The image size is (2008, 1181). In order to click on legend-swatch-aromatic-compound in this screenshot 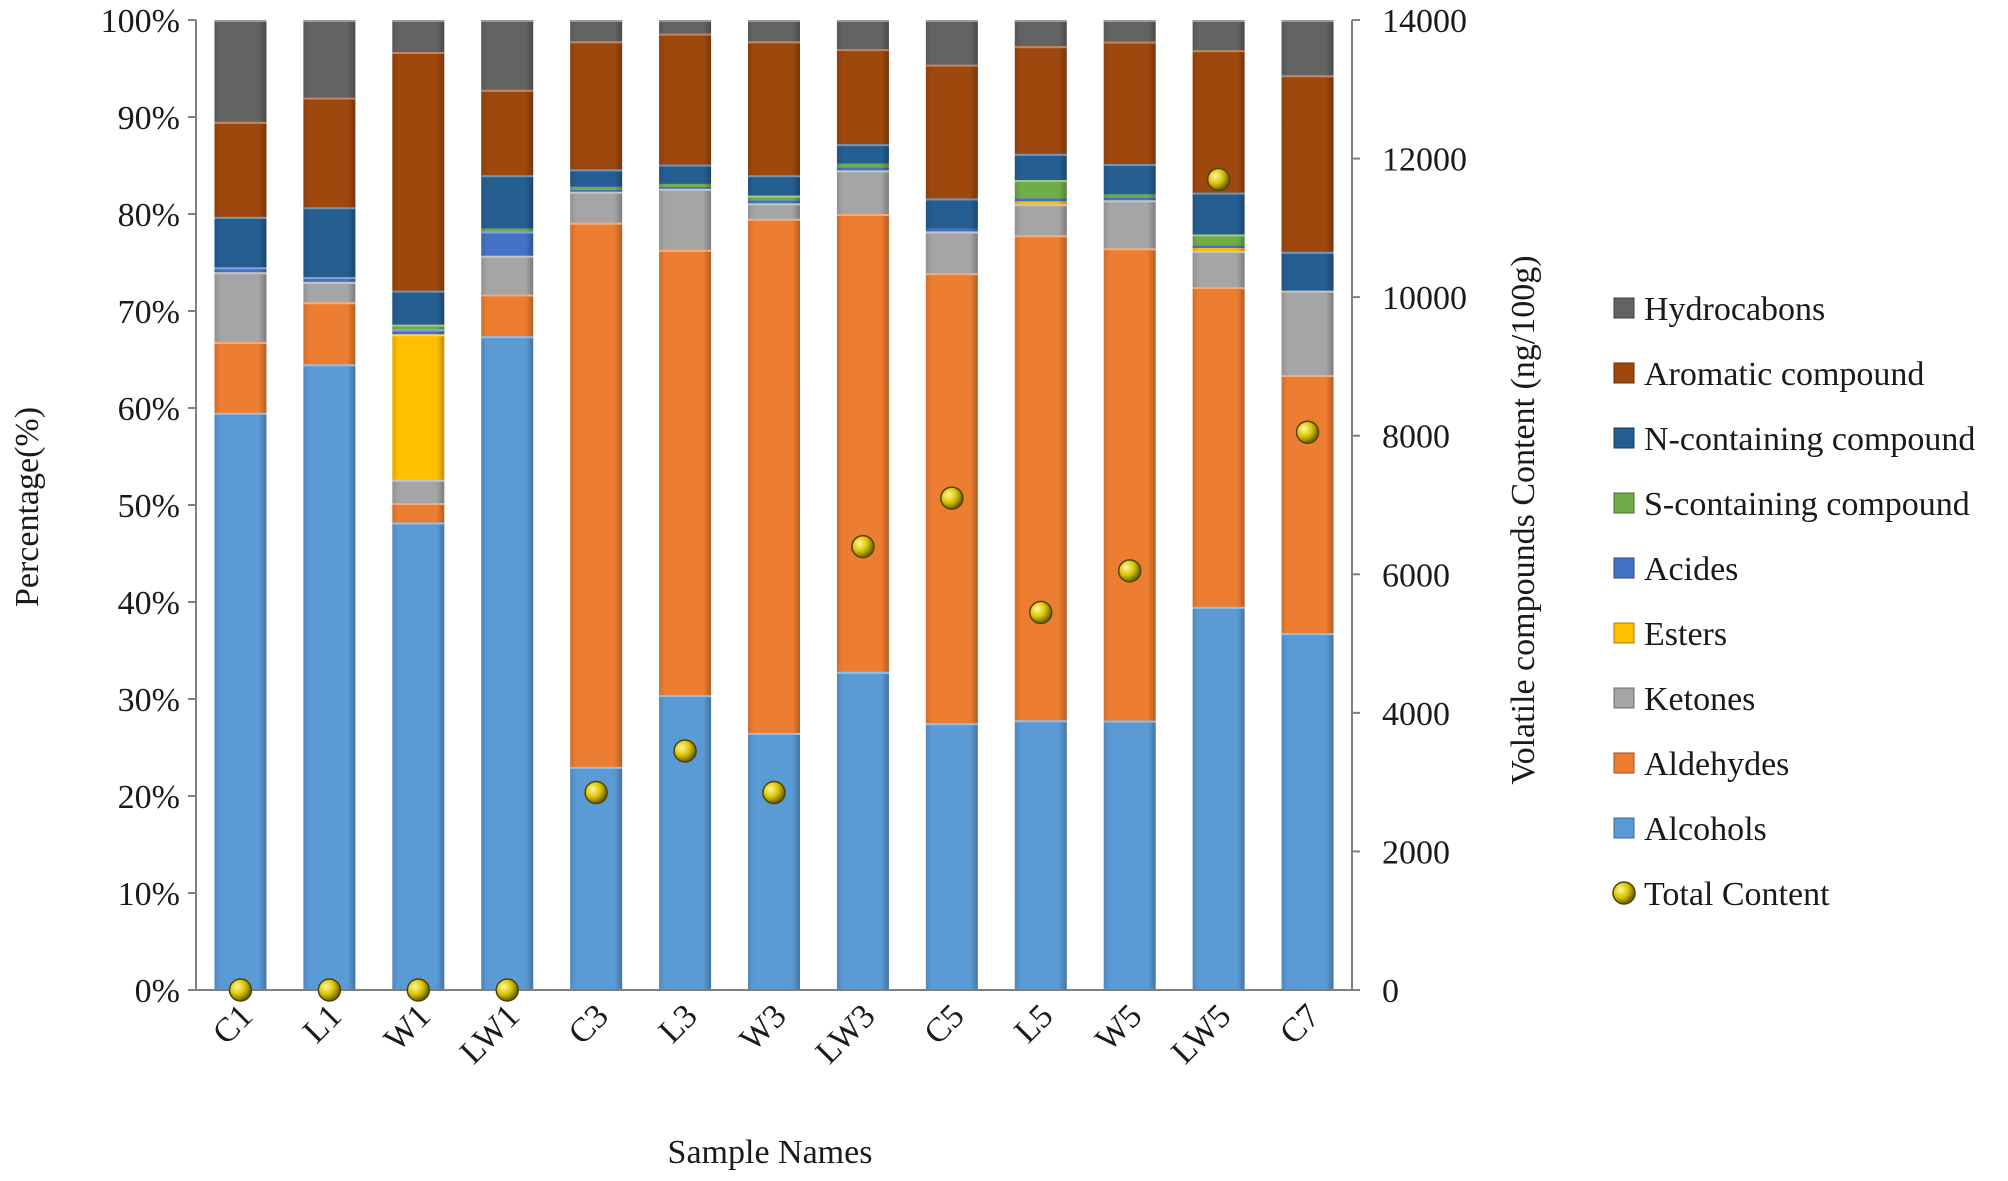, I will do `click(1624, 373)`.